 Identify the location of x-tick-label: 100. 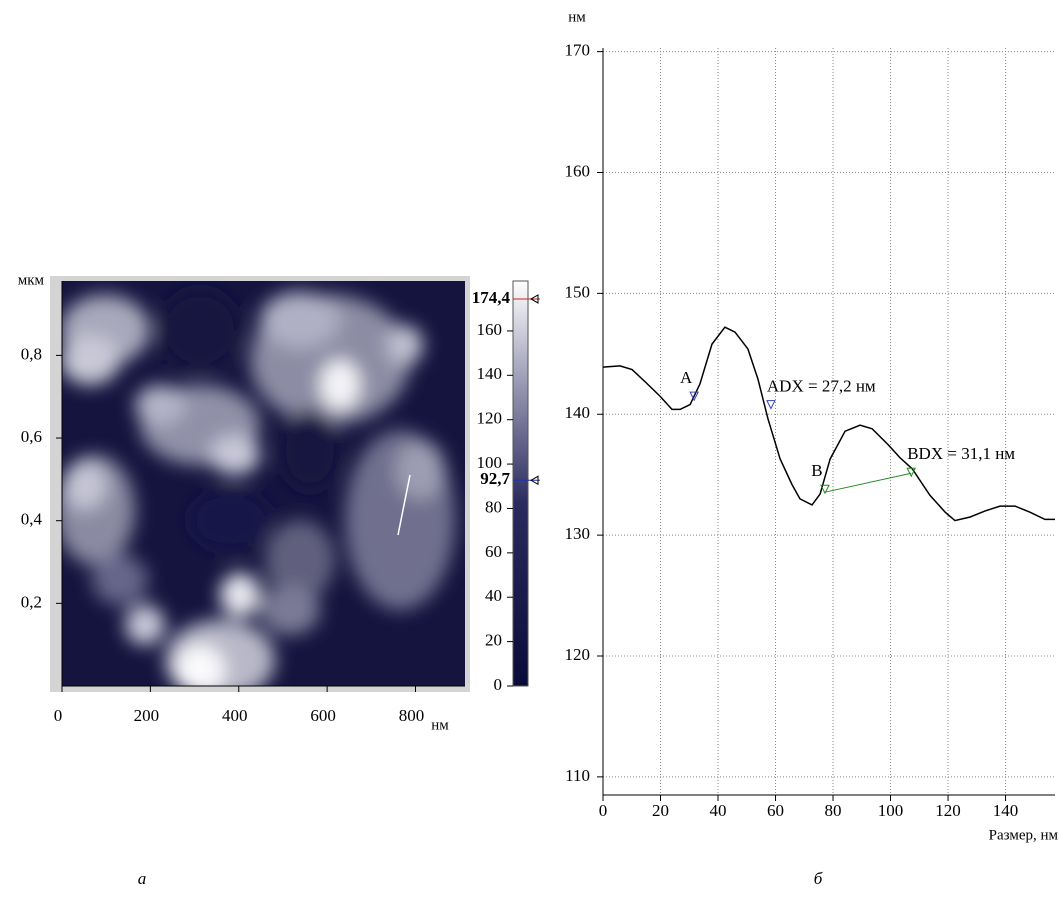
(891, 810).